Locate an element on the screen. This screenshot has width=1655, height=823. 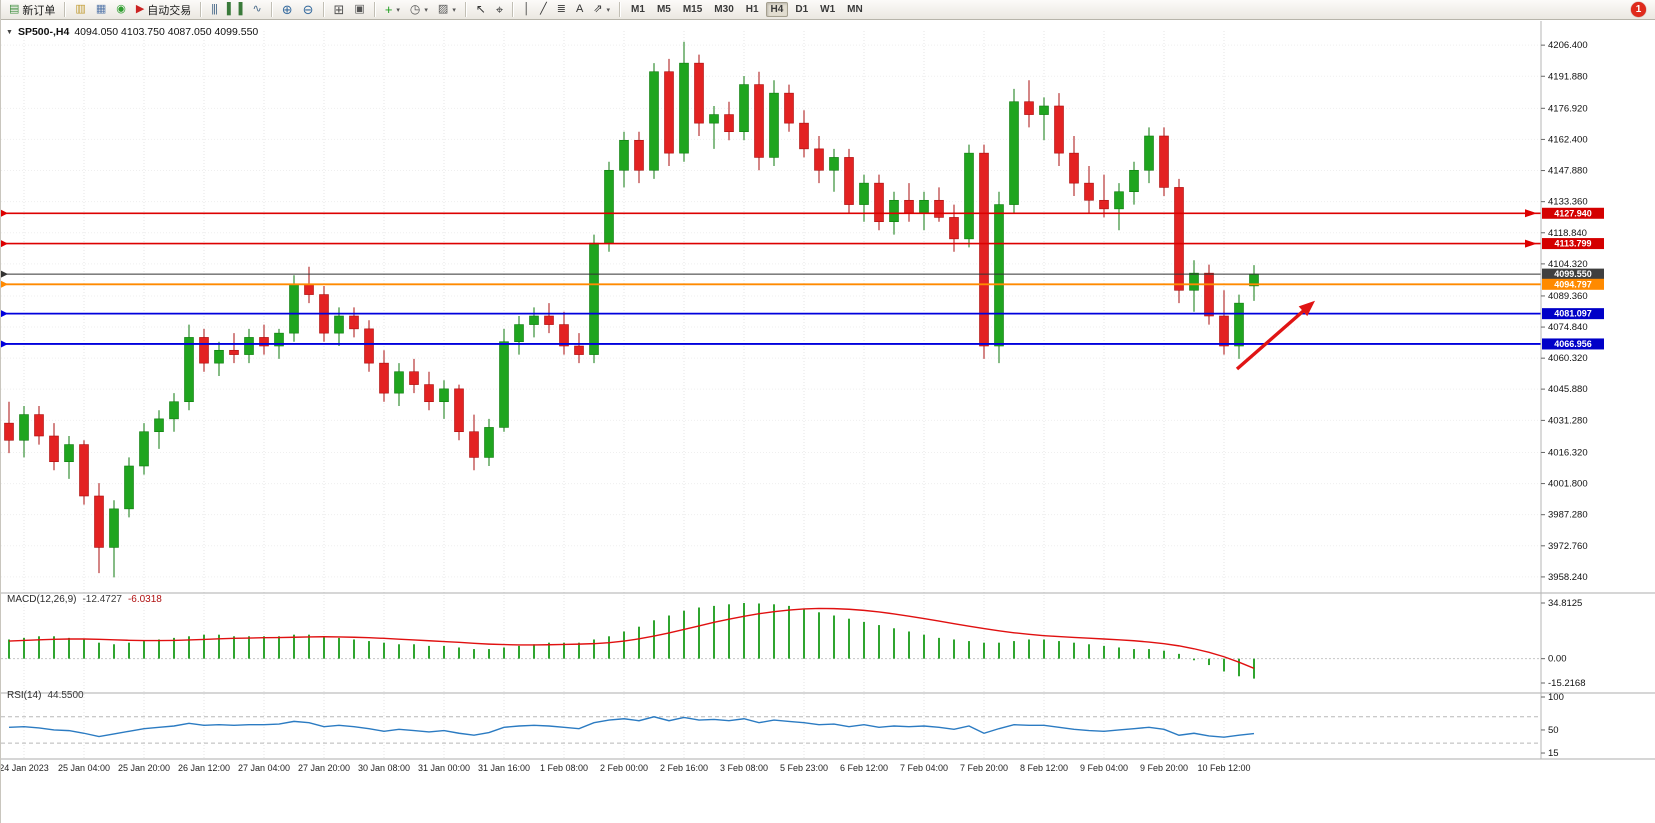
text-tool-button: A is located at coordinates (579, 9).